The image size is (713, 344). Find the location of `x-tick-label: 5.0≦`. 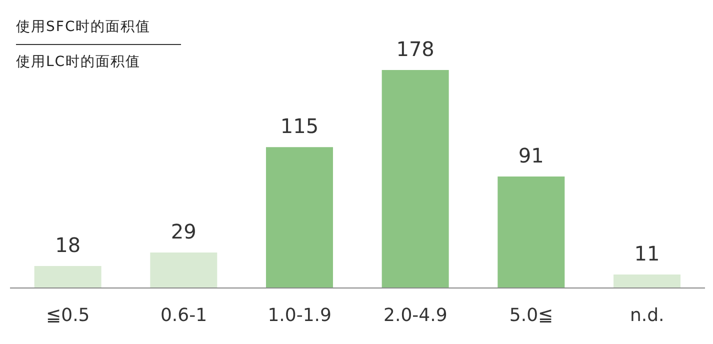

x-tick-label: 5.0≦ is located at coordinates (531, 315).